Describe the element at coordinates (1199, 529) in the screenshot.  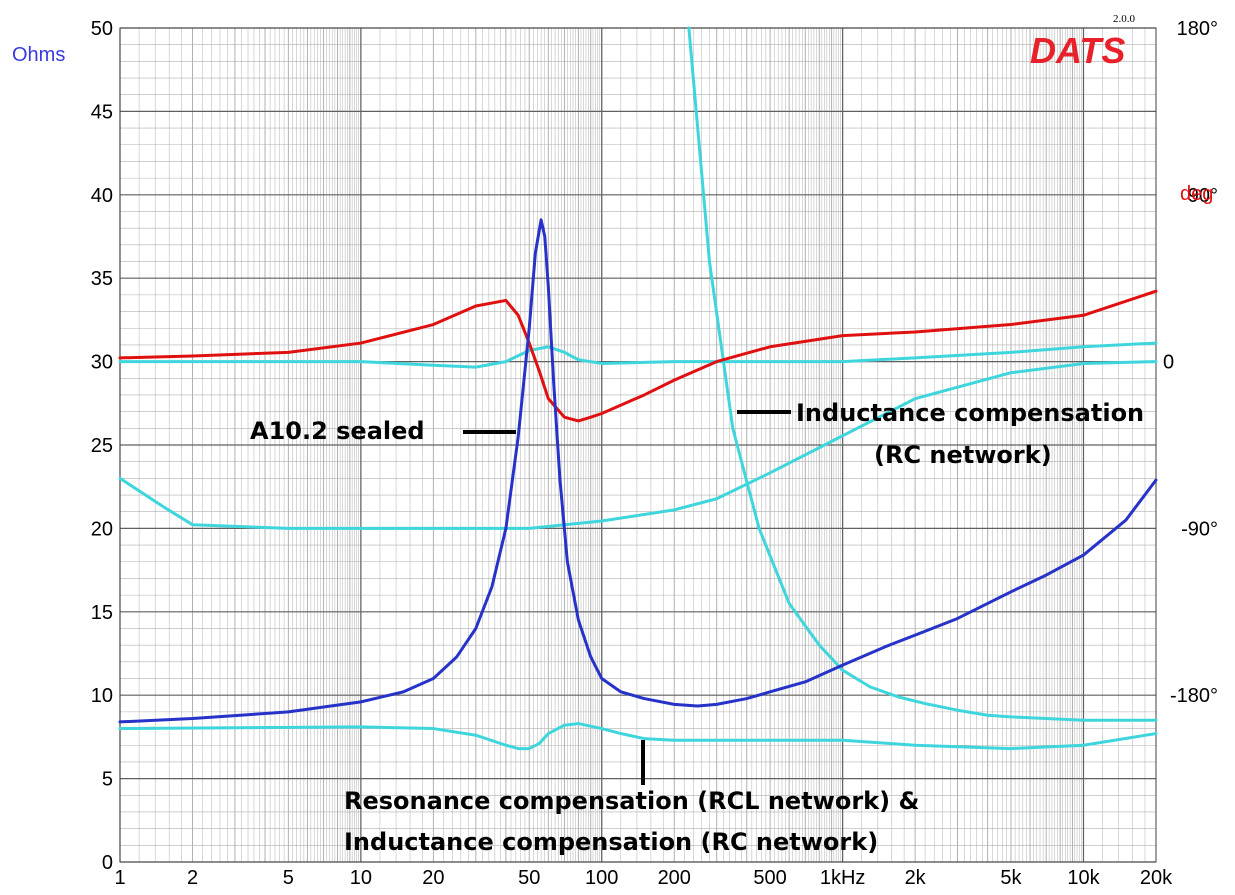
I see `y2-tick-label: -90°` at that location.